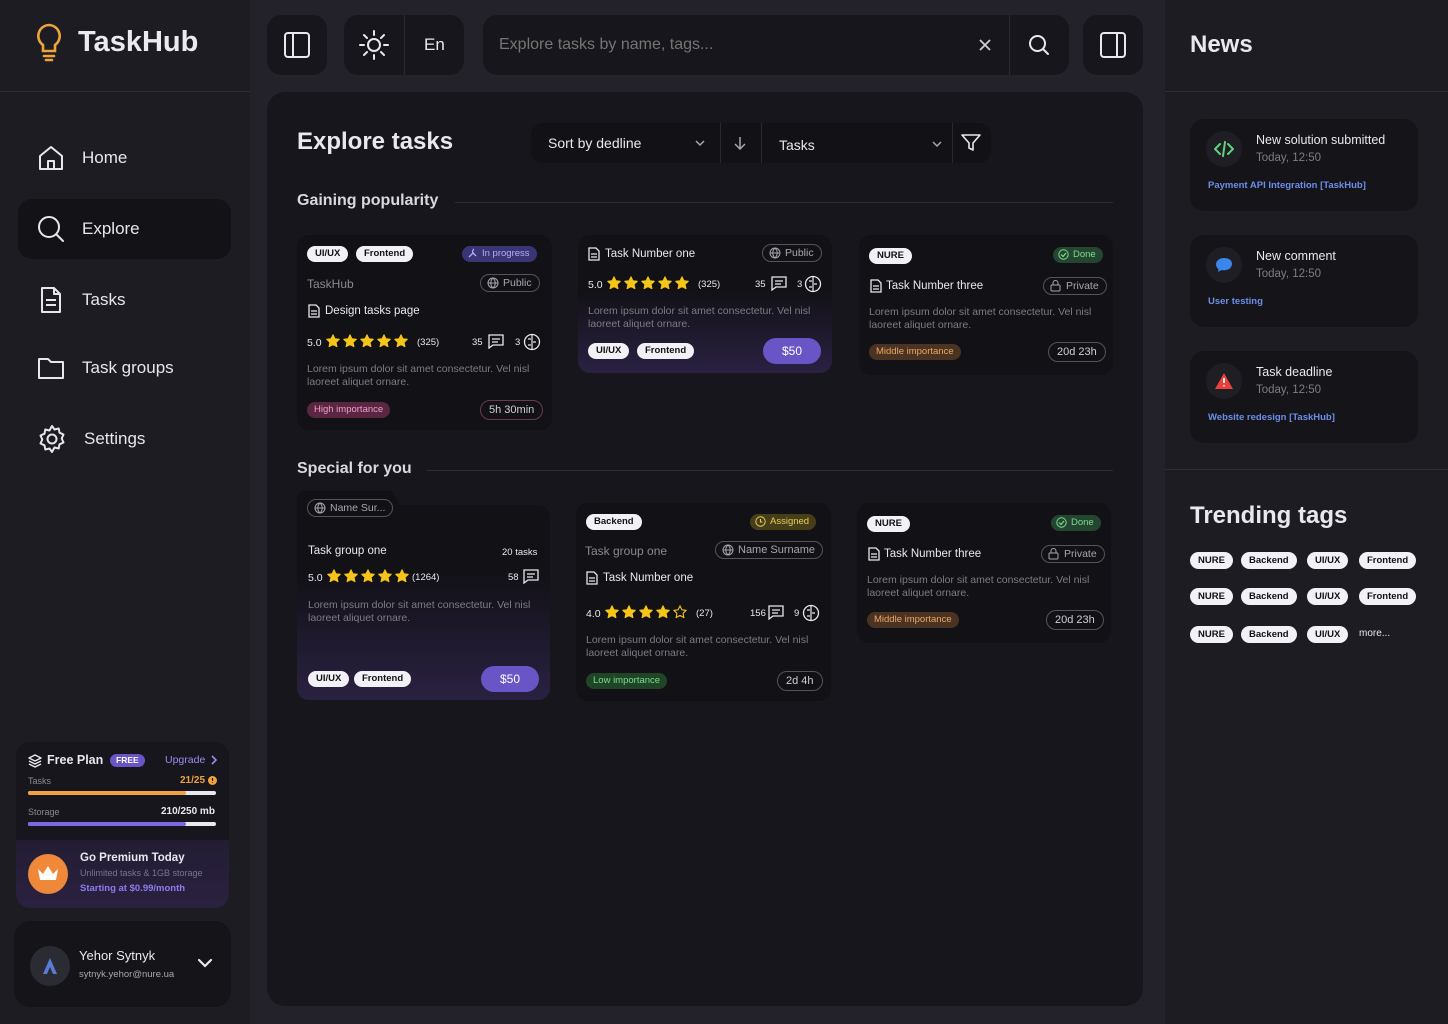 This screenshot has width=1448, height=1024. Describe the element at coordinates (857, 143) in the screenshot. I see `type-select: Tasks` at that location.